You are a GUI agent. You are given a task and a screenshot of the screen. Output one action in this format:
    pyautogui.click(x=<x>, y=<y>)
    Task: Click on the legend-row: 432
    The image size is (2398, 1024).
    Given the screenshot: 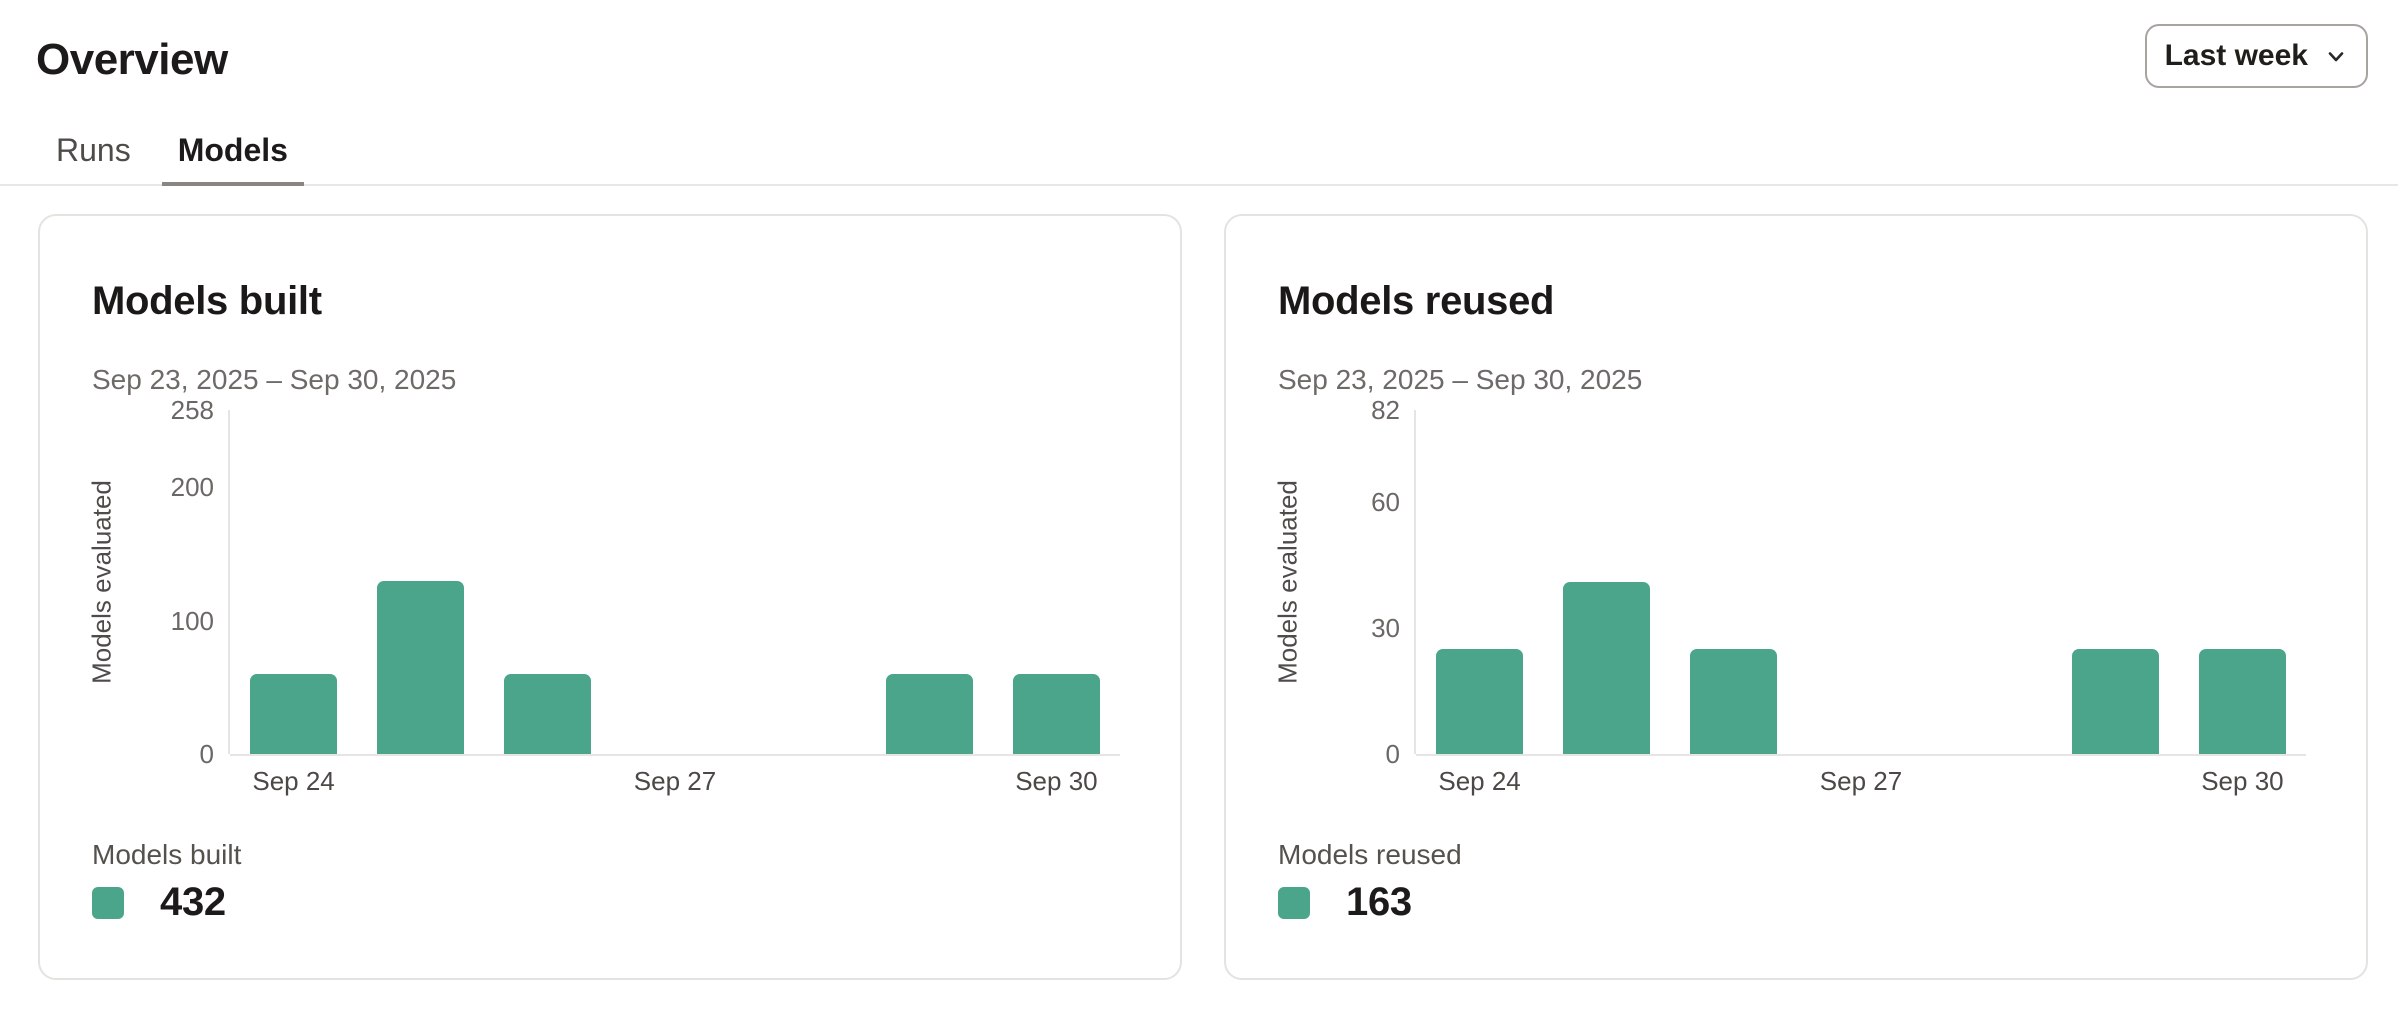 What is the action you would take?
    pyautogui.click(x=610, y=902)
    